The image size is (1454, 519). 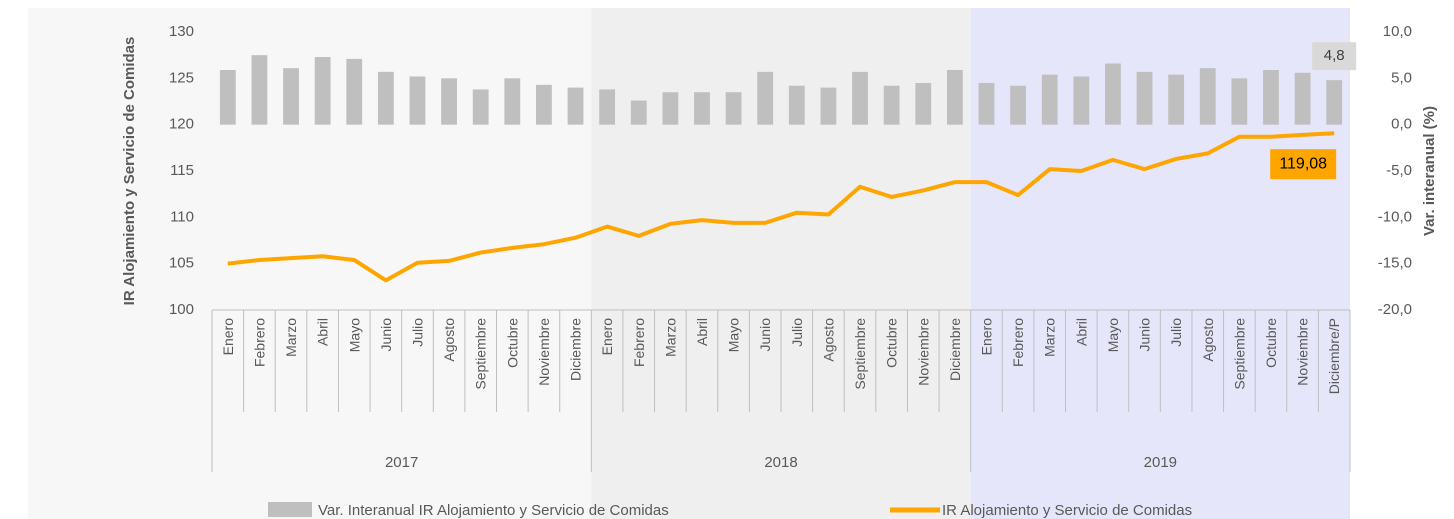 I want to click on y-axis-title: IR Alojamiento y Servicio de Comidas, so click(x=129, y=171).